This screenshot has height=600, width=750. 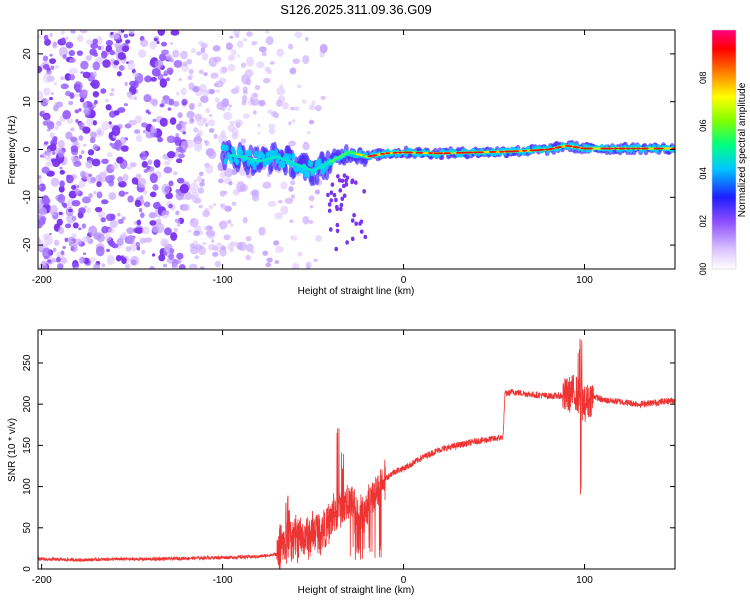 I want to click on x-tick-label: 100, so click(x=584, y=280).